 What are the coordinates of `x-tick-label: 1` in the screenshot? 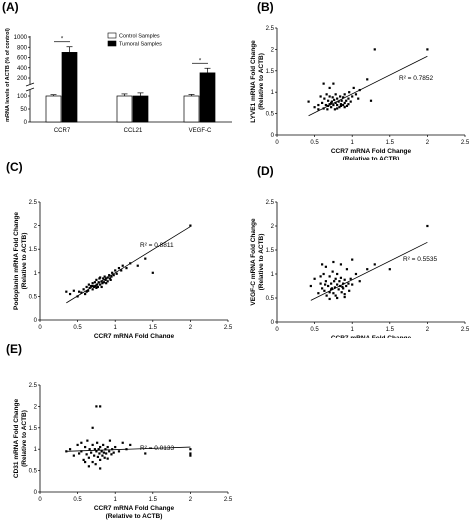 It's located at (353, 143).